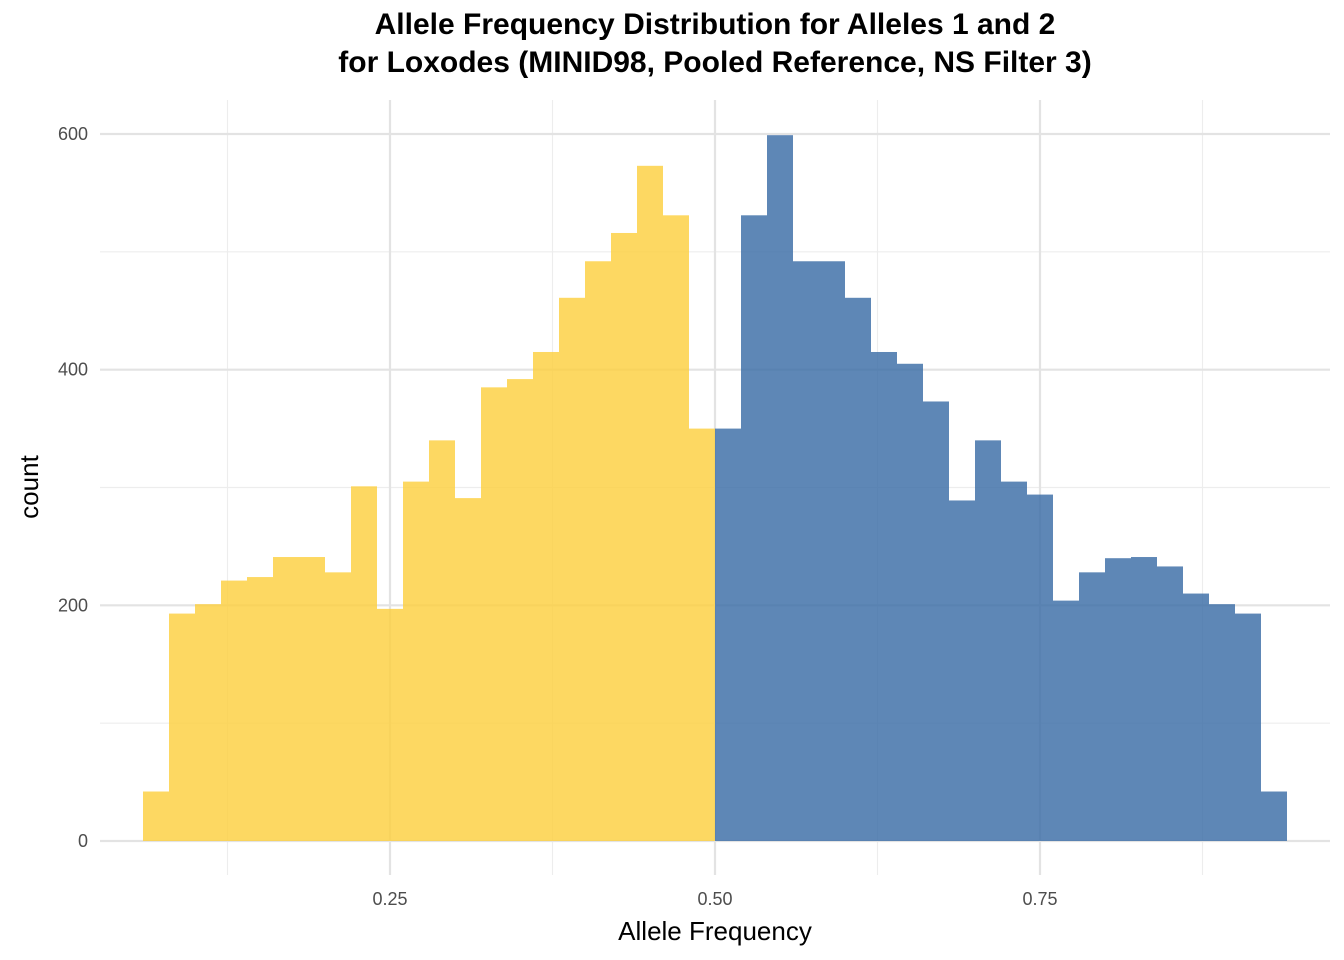  Describe the element at coordinates (29, 486) in the screenshot. I see `y-axis-label: count` at that location.